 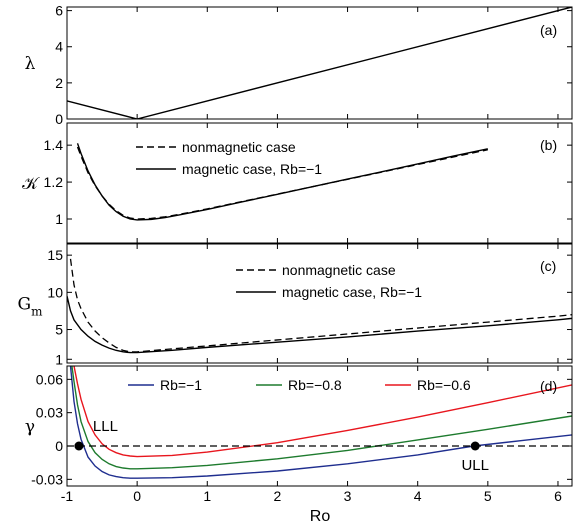 I want to click on xtick-label: 1, so click(x=207, y=496).